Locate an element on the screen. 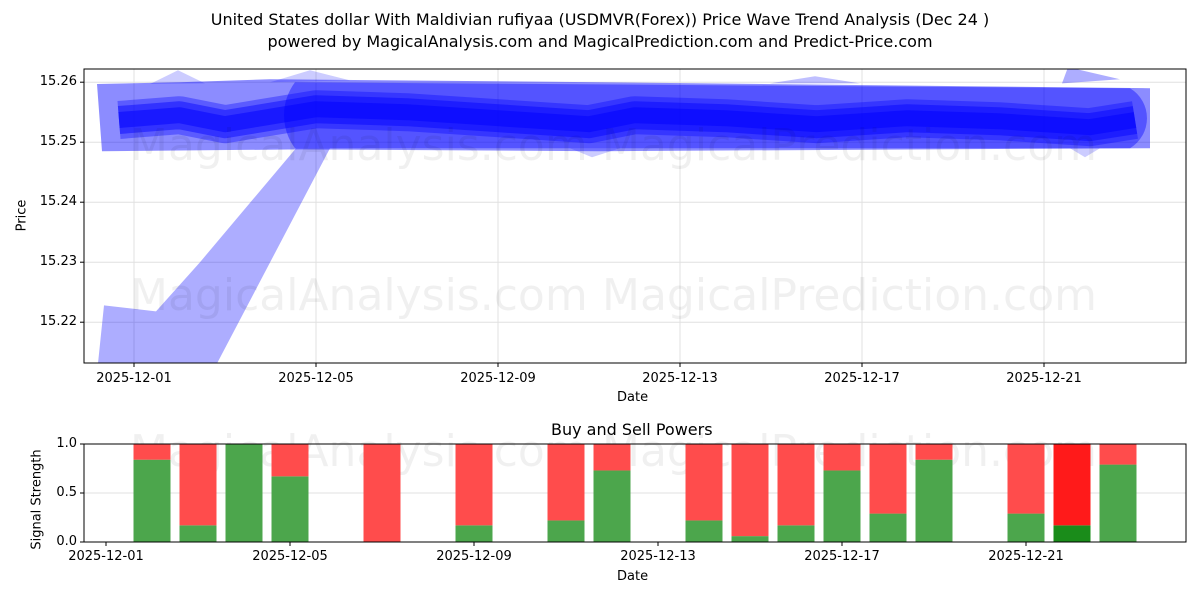 The height and width of the screenshot is (600, 1200). date-axis-label: Date is located at coordinates (633, 397).